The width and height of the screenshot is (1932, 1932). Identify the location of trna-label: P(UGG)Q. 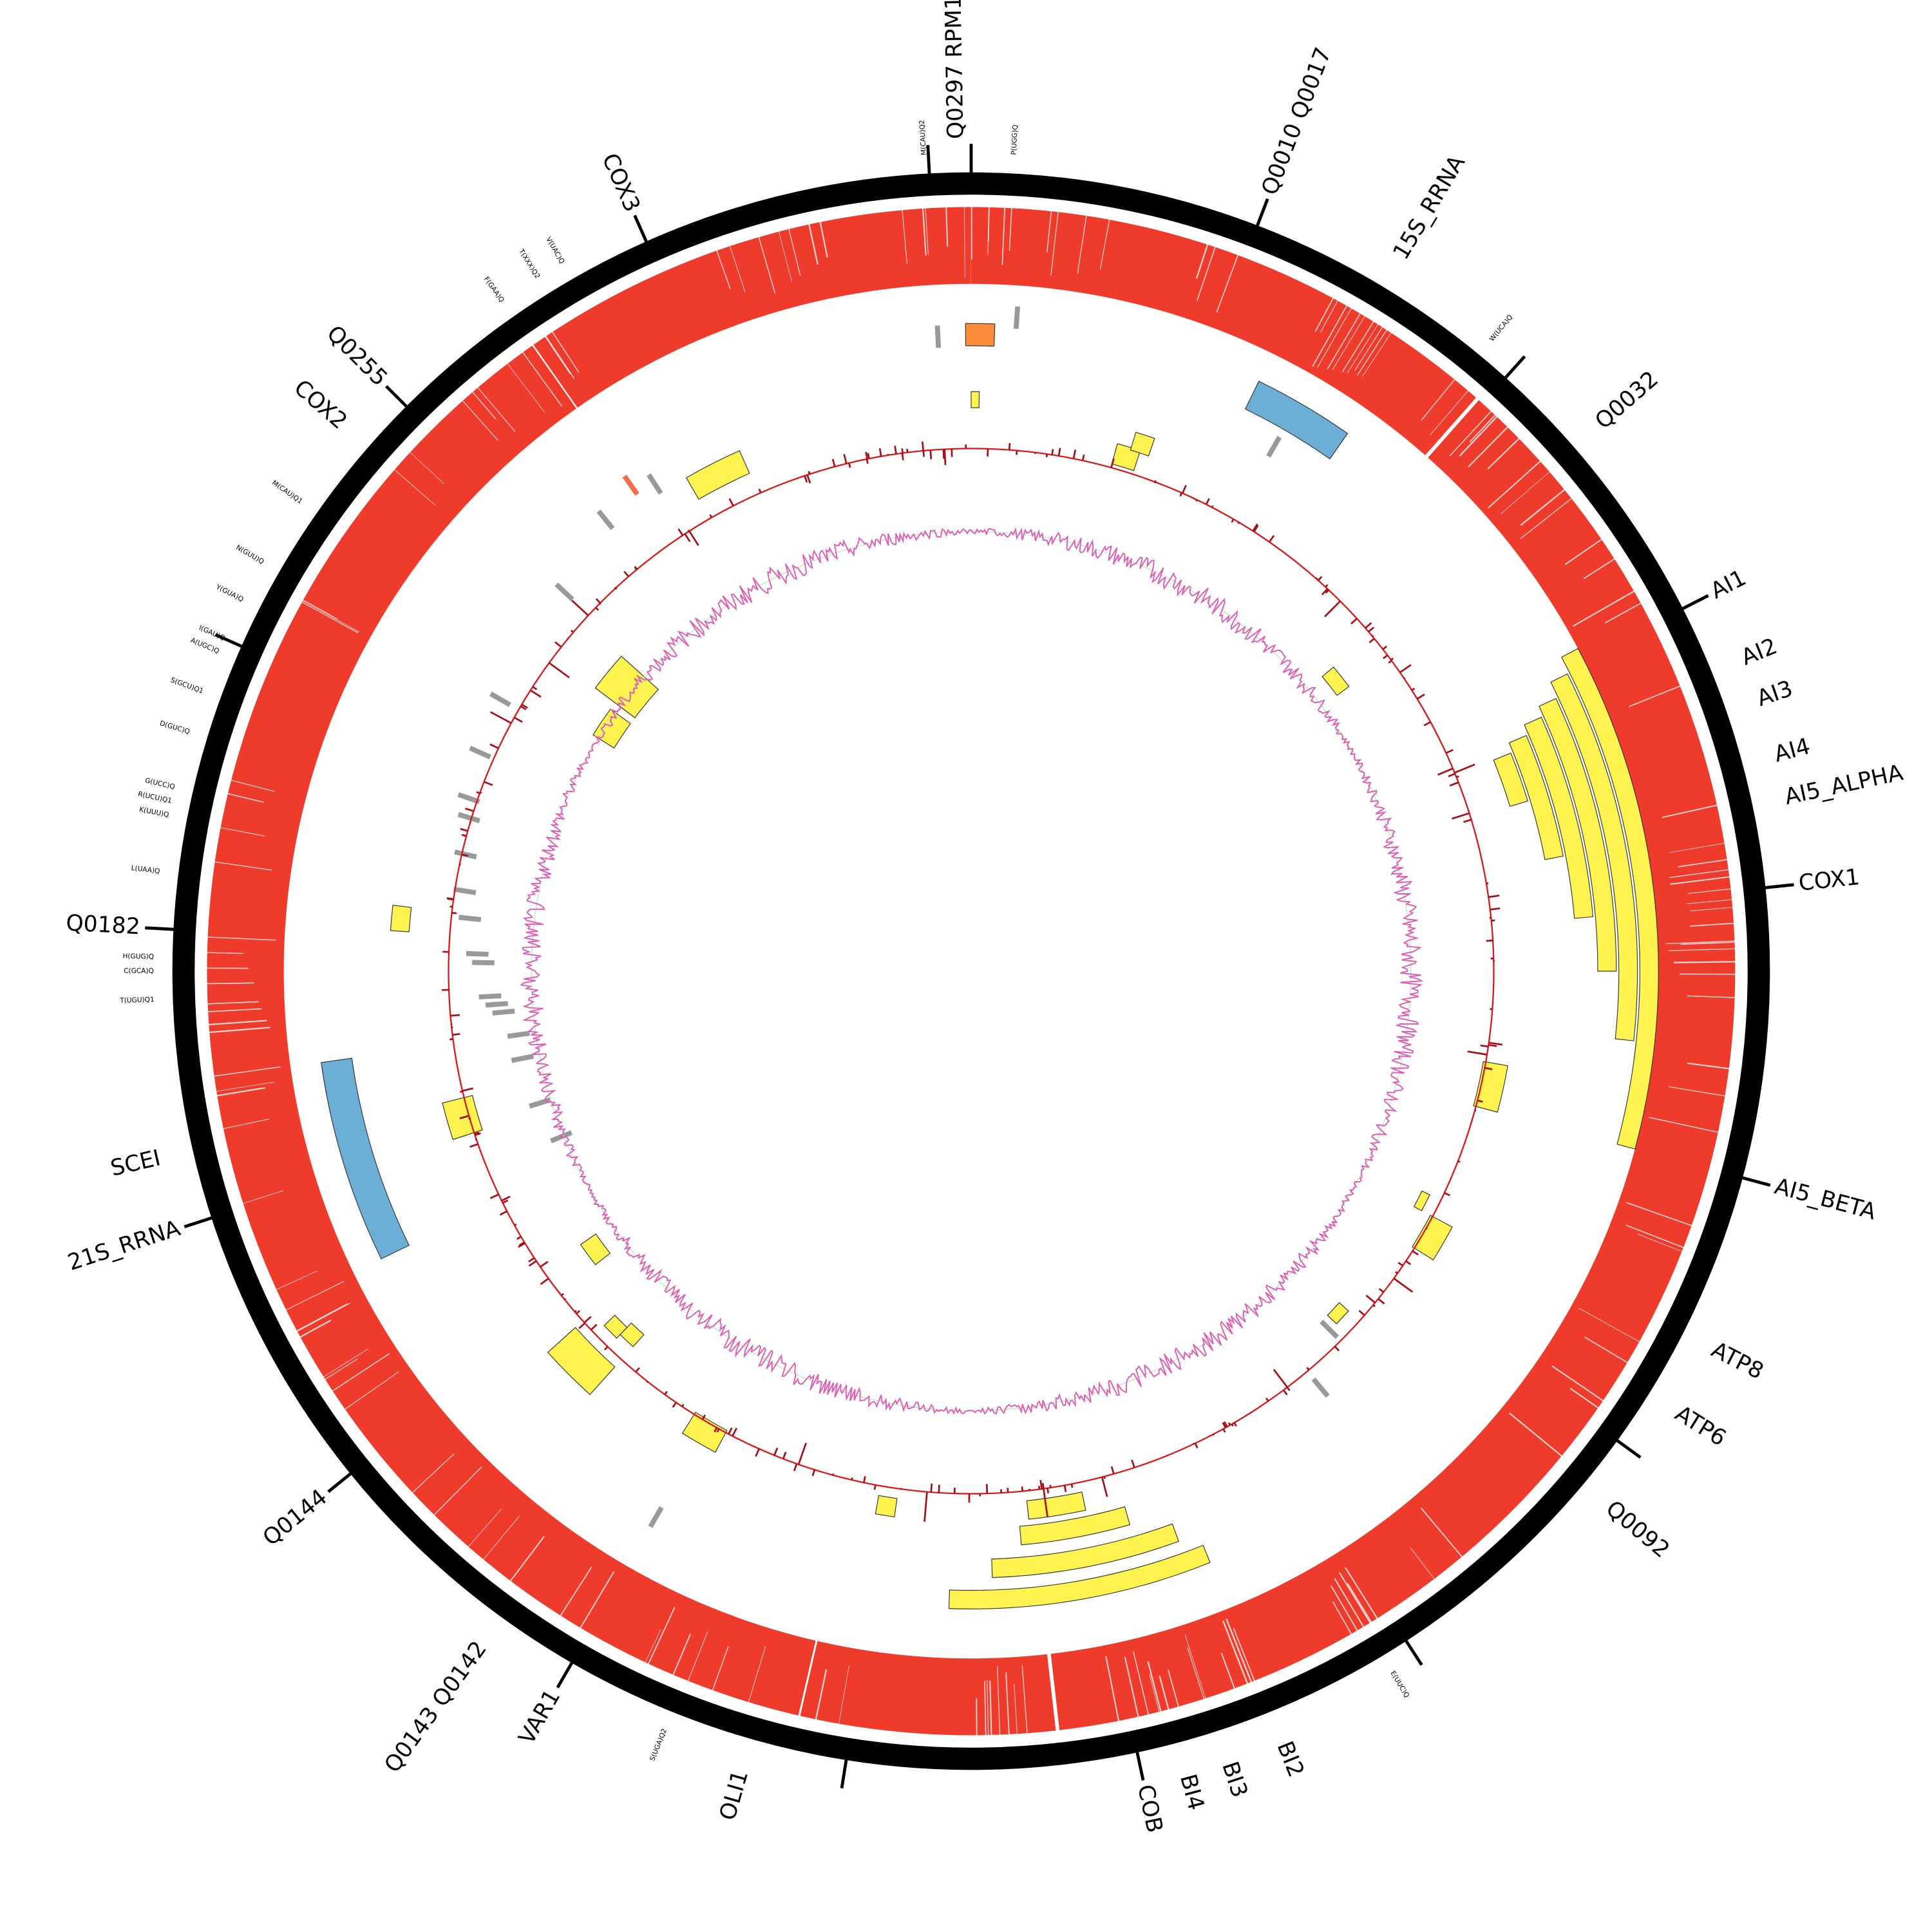
(1014, 139).